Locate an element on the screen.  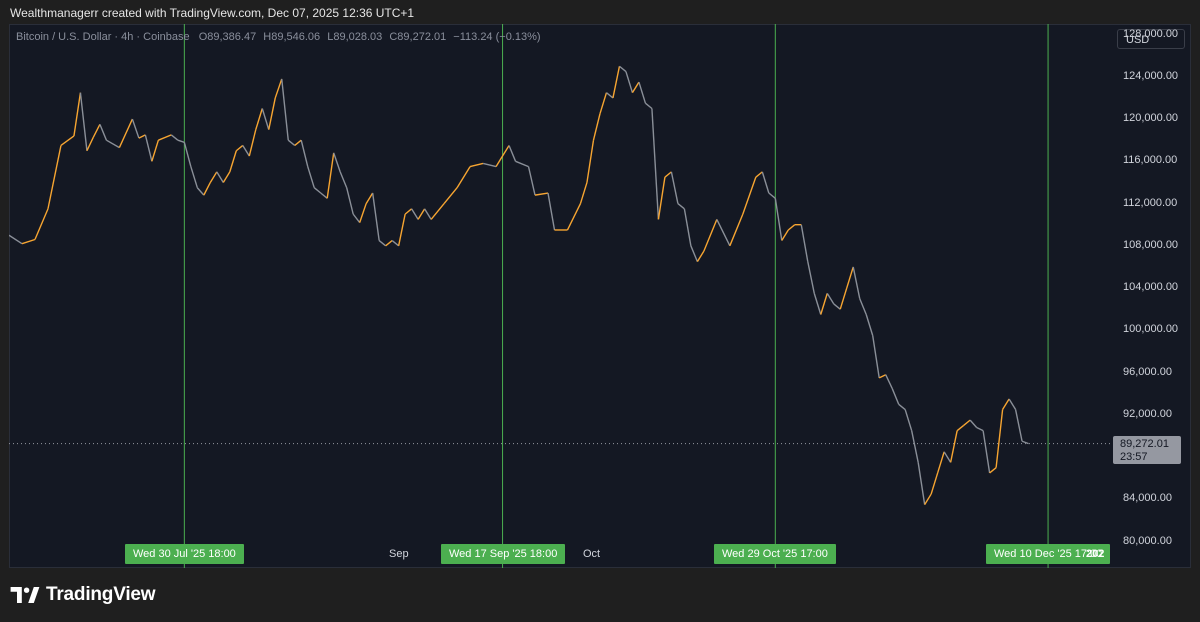
price-tick-label: 104,000.00 is located at coordinates (1151, 287).